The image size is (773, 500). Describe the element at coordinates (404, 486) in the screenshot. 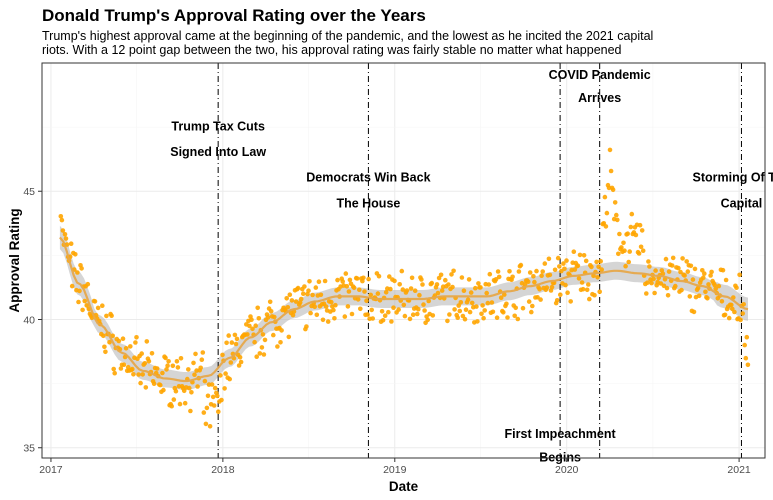

I see `x-axis-title: Date` at that location.